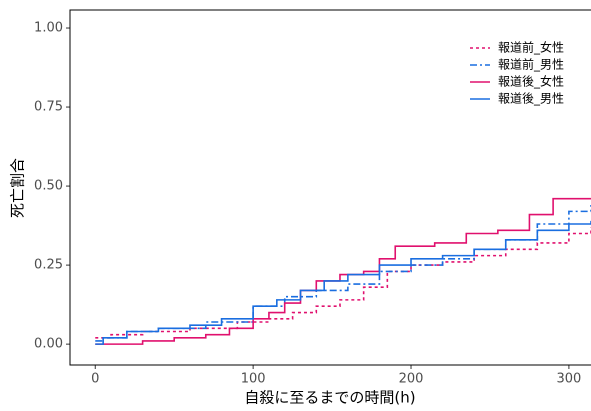 This screenshot has width=591, height=411. I want to click on legend-label: 報道後_女性, so click(531, 81).